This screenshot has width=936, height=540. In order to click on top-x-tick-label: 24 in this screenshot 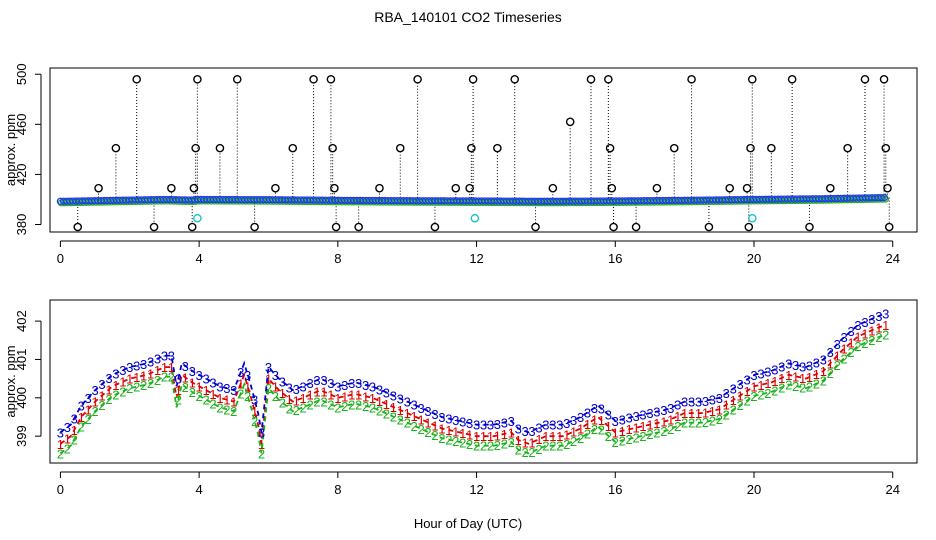, I will do `click(892, 258)`.